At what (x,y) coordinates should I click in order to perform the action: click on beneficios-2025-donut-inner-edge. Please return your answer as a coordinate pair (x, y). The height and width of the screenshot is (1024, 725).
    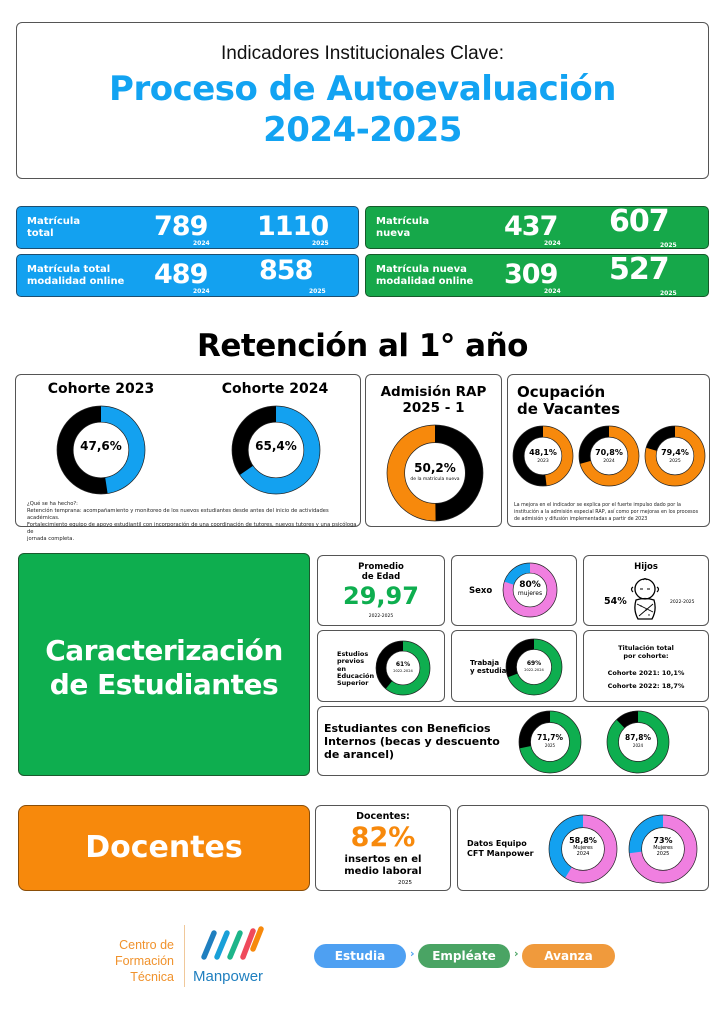
    Looking at the image, I should click on (550, 742).